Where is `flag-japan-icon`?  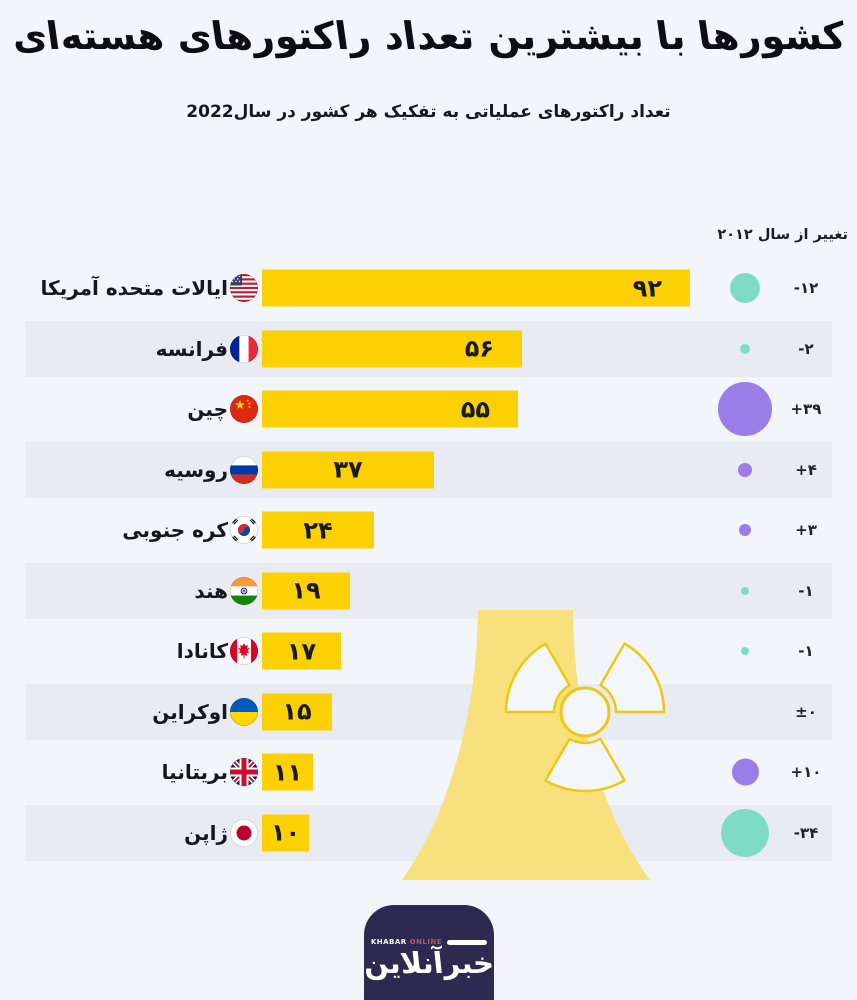
flag-japan-icon is located at coordinates (244, 832).